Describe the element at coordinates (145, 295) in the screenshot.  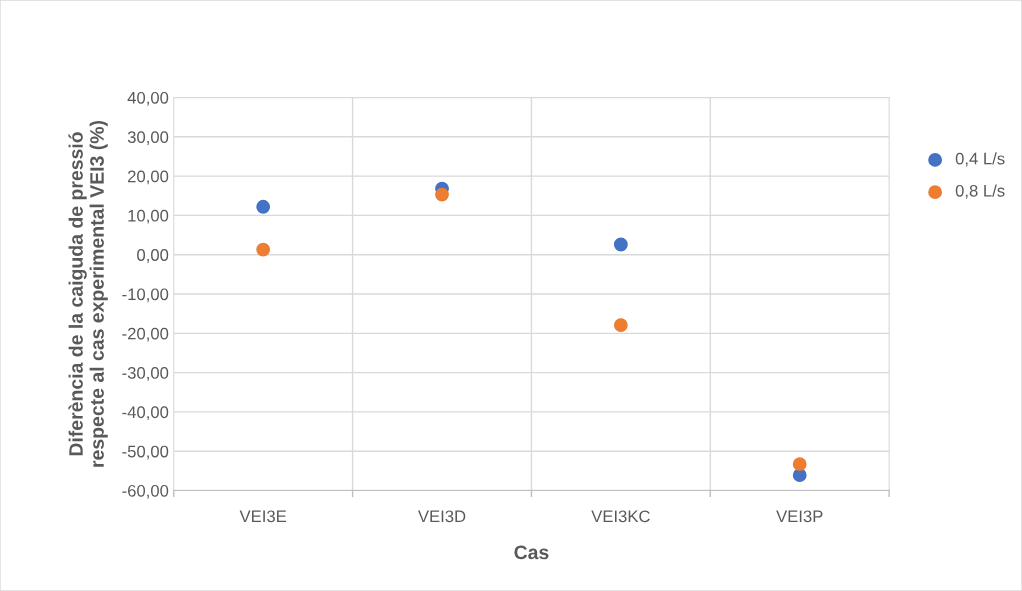
I see `y-tick-label: -10,00` at that location.